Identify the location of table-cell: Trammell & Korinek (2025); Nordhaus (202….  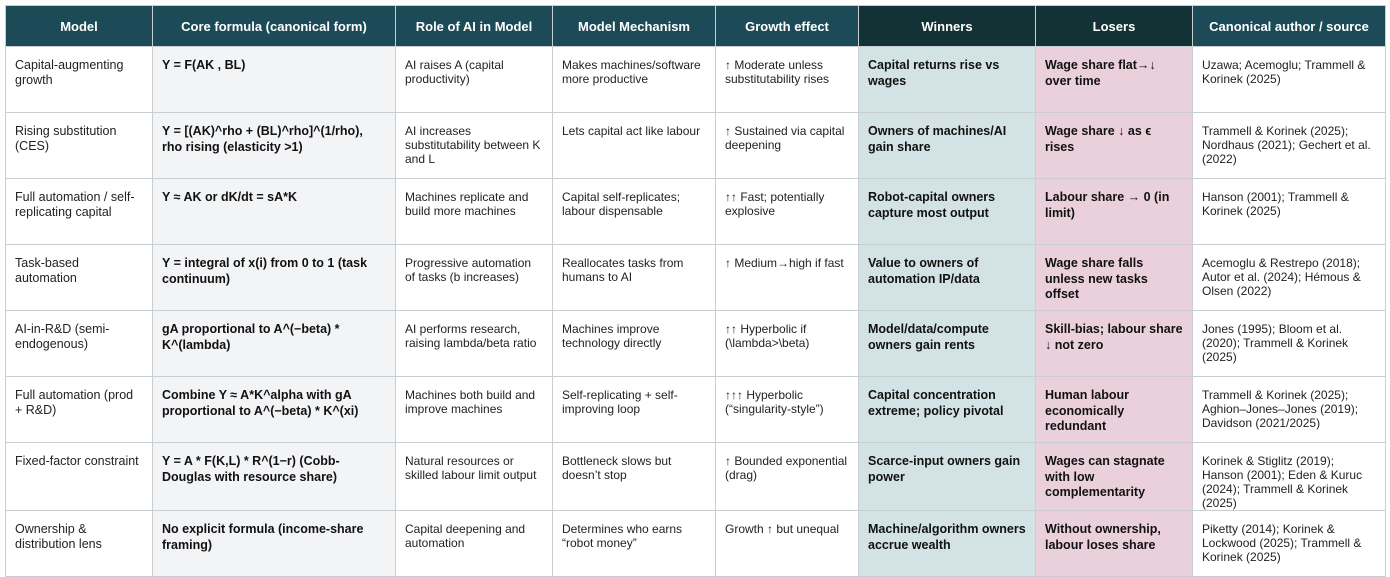
(1289, 145).